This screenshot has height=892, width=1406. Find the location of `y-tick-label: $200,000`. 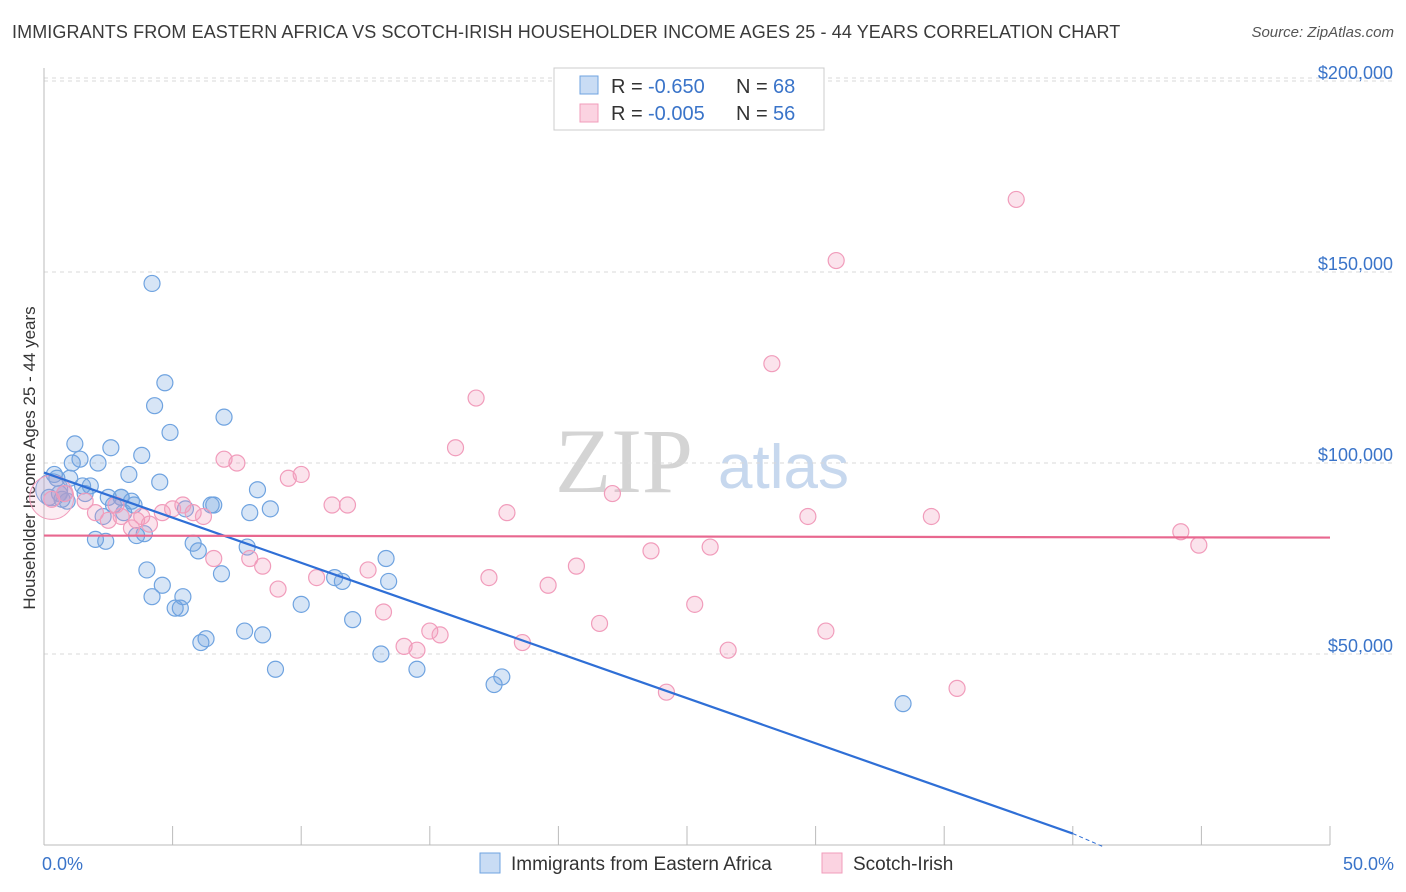

y-tick-label: $200,000 is located at coordinates (1355, 73).